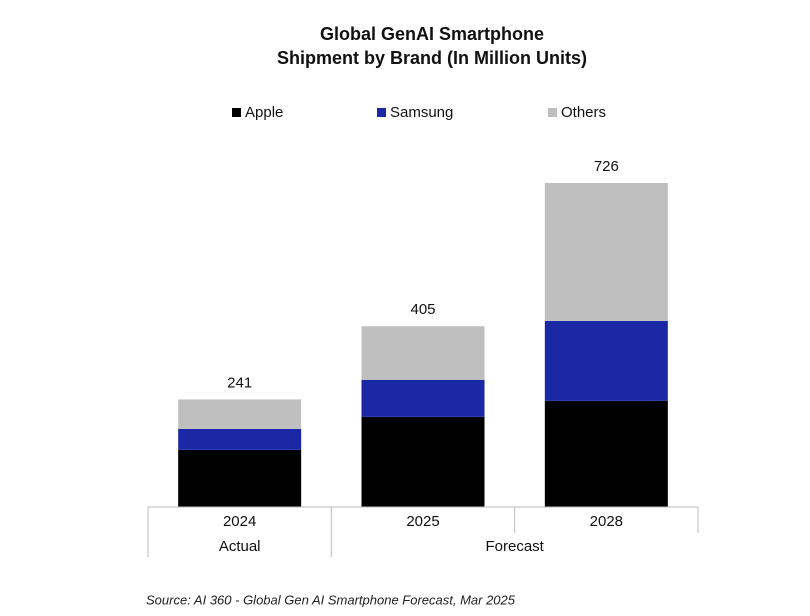  What do you see at coordinates (239, 382) in the screenshot?
I see `total-label: 241` at bounding box center [239, 382].